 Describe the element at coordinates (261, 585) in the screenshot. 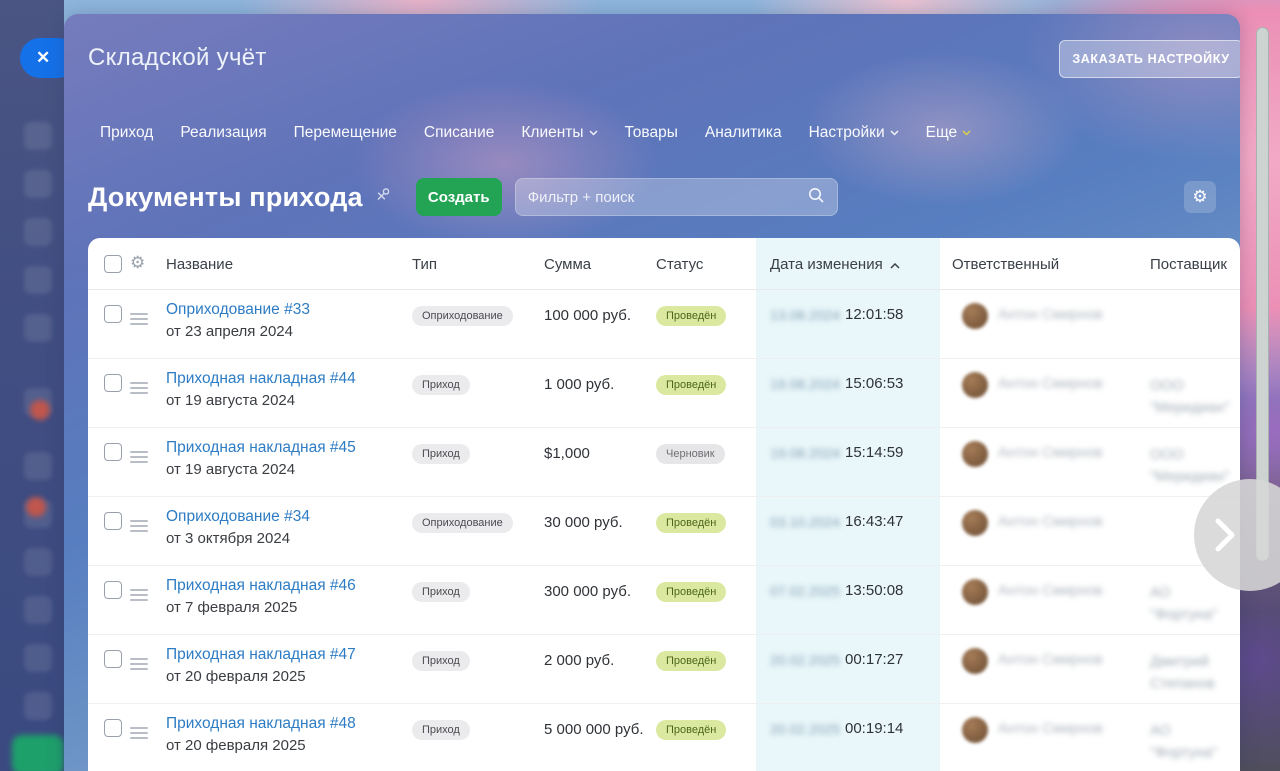

I see `document-link: Приходная накладная #46` at that location.